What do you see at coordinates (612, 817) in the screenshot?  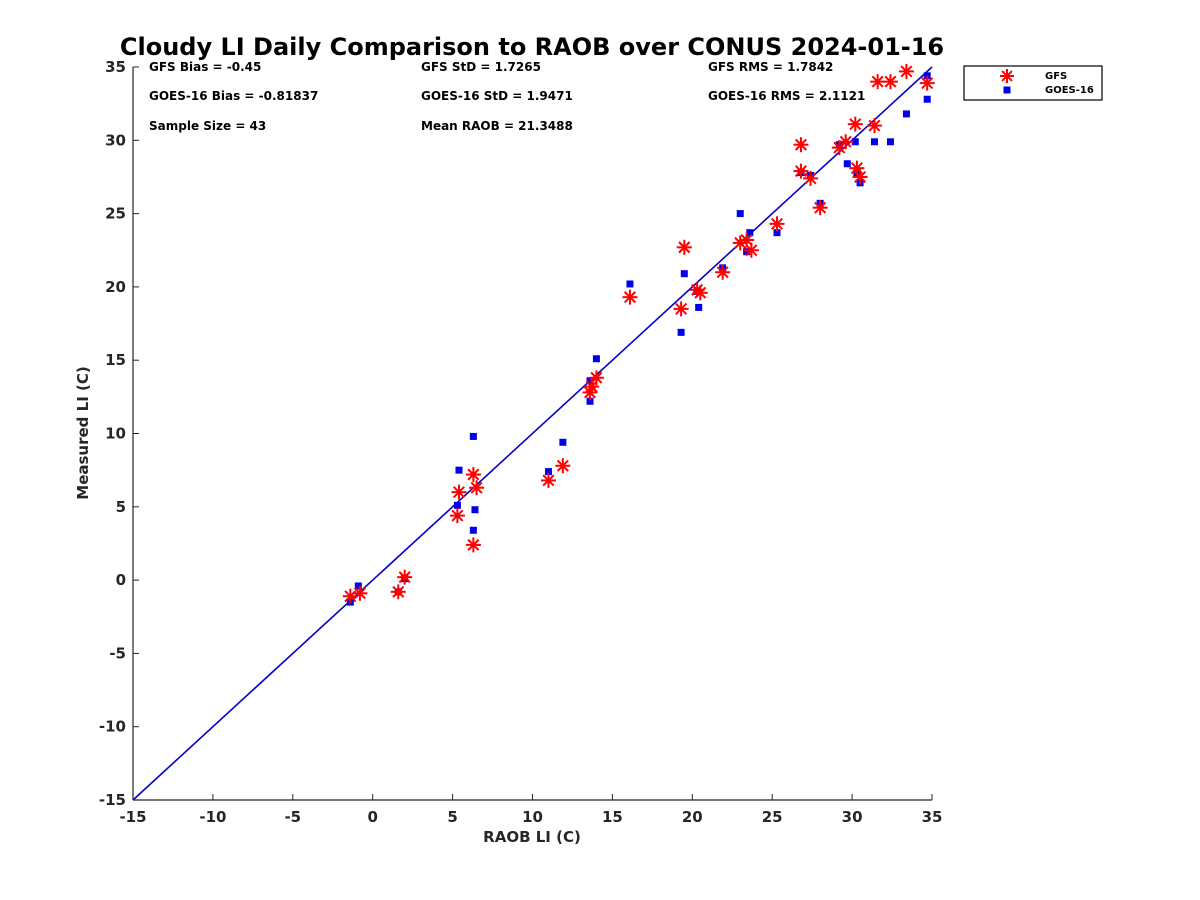 I see `x-tick-label: 15` at bounding box center [612, 817].